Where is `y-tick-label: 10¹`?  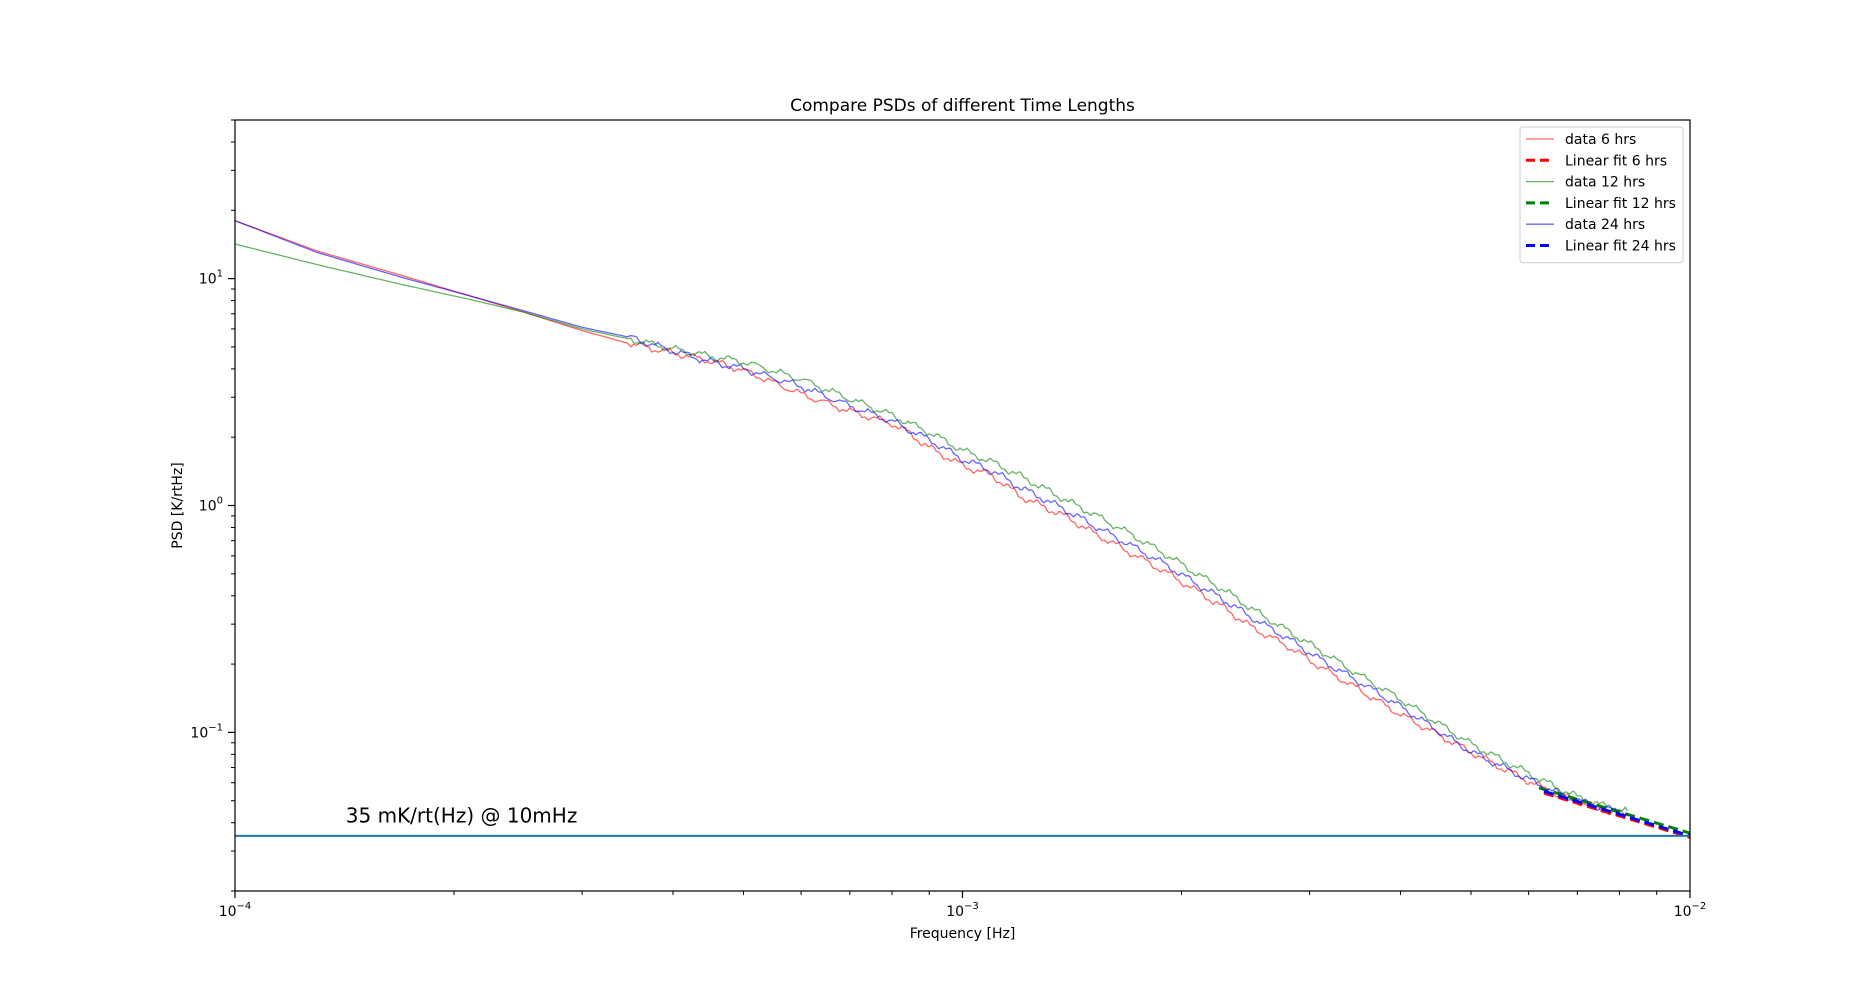 y-tick-label: 10¹ is located at coordinates (211, 278).